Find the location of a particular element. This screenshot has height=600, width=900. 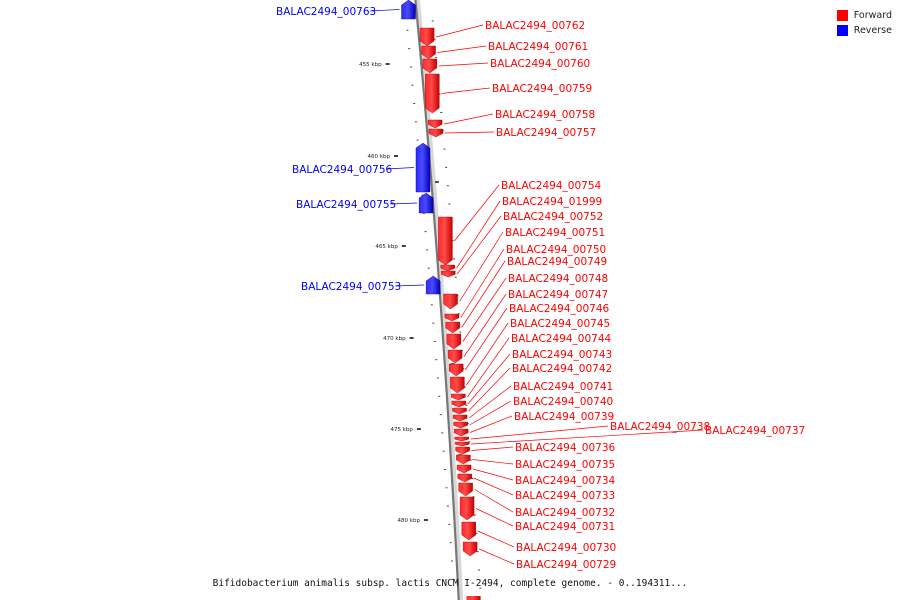

gene-label-balac2494_00744: BALAC2494_00744 is located at coordinates (561, 339).